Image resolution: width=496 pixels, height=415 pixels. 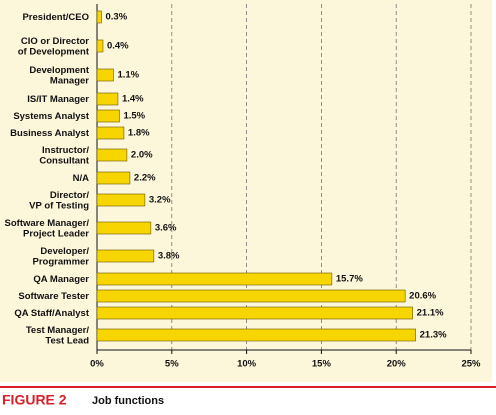 What do you see at coordinates (58, 329) in the screenshot?
I see `y-tick-label-line: Test Manager/` at bounding box center [58, 329].